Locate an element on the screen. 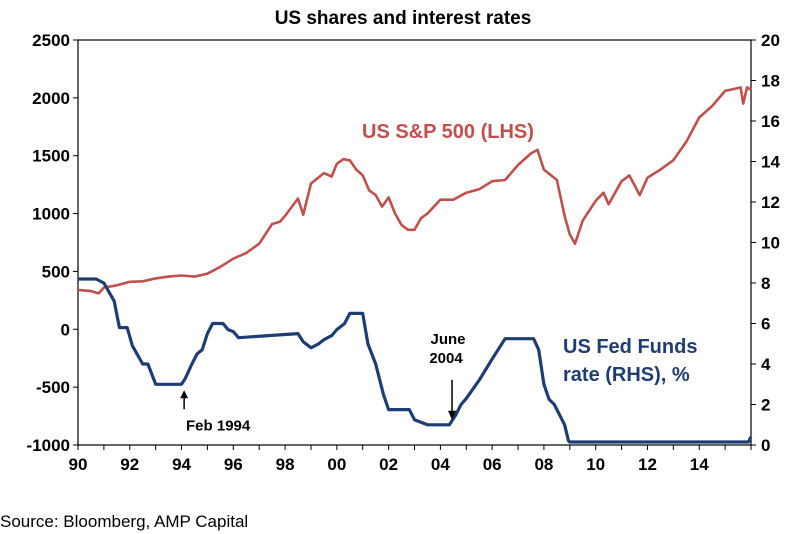  x-tick-label: 04 is located at coordinates (440, 464).